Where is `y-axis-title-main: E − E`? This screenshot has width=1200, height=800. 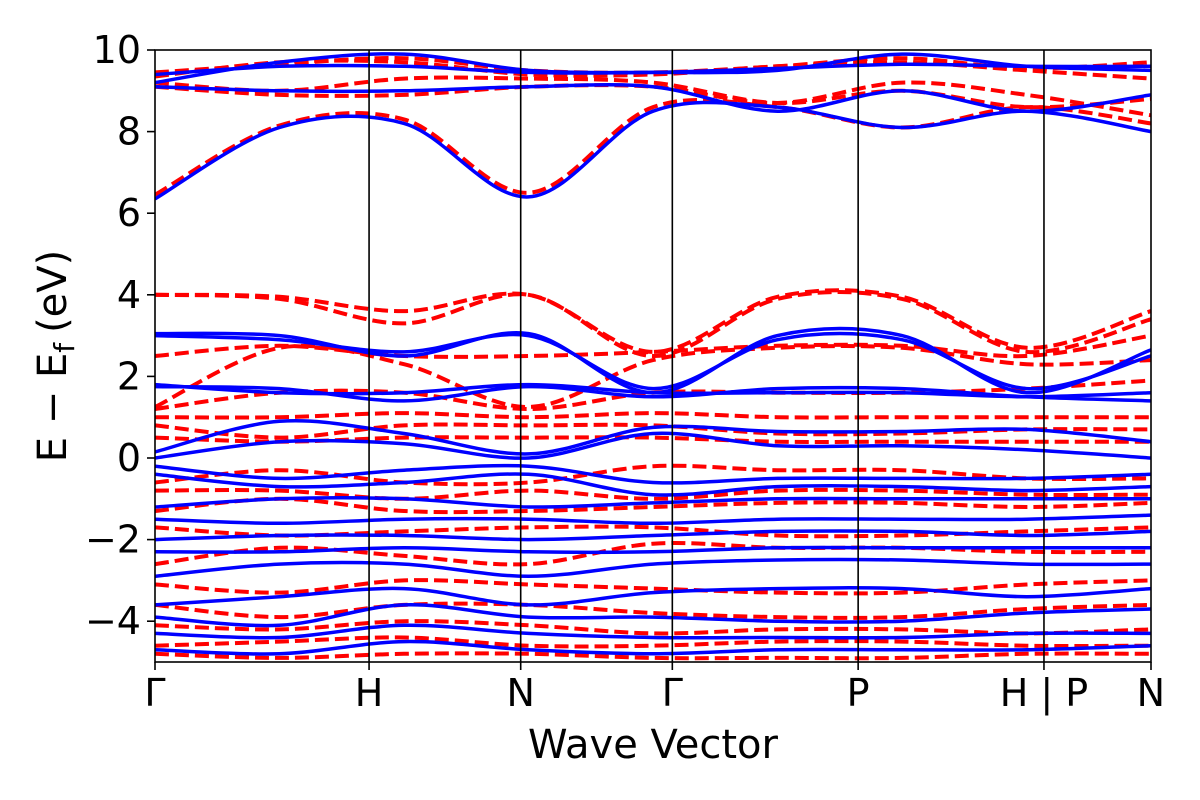
y-axis-title-main: E − E is located at coordinates (53, 408).